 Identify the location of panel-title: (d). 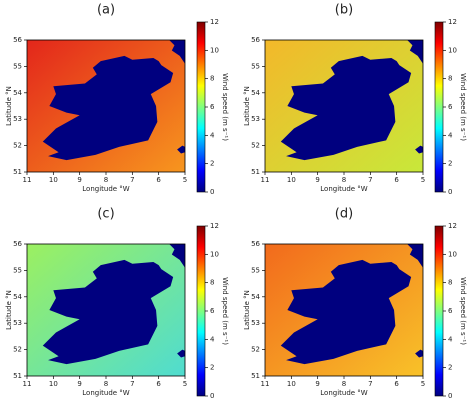
(344, 214).